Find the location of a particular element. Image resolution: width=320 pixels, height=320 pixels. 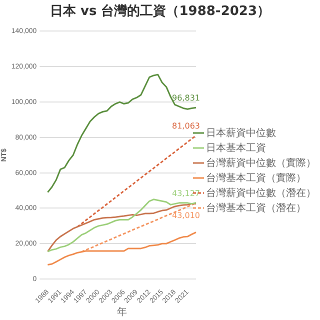

legend-label: 台灣薪資中位數（潛在） is located at coordinates (261, 193).